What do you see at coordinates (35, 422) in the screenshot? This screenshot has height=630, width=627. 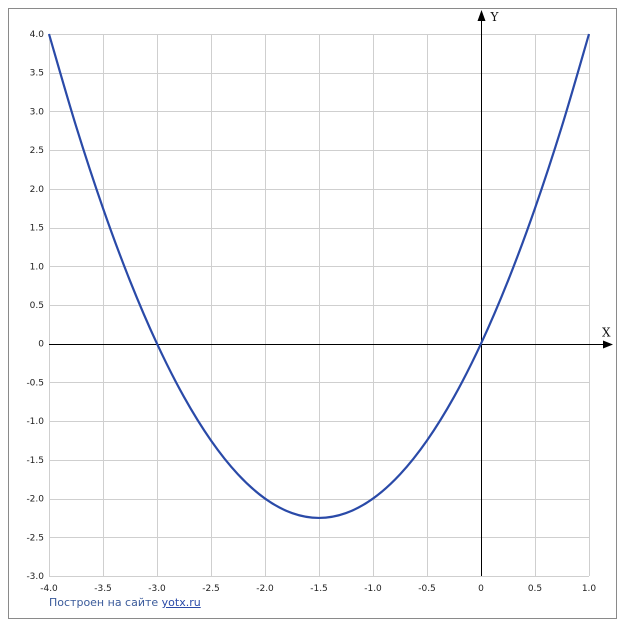 I see `y-tick-label: -1.0` at bounding box center [35, 422].